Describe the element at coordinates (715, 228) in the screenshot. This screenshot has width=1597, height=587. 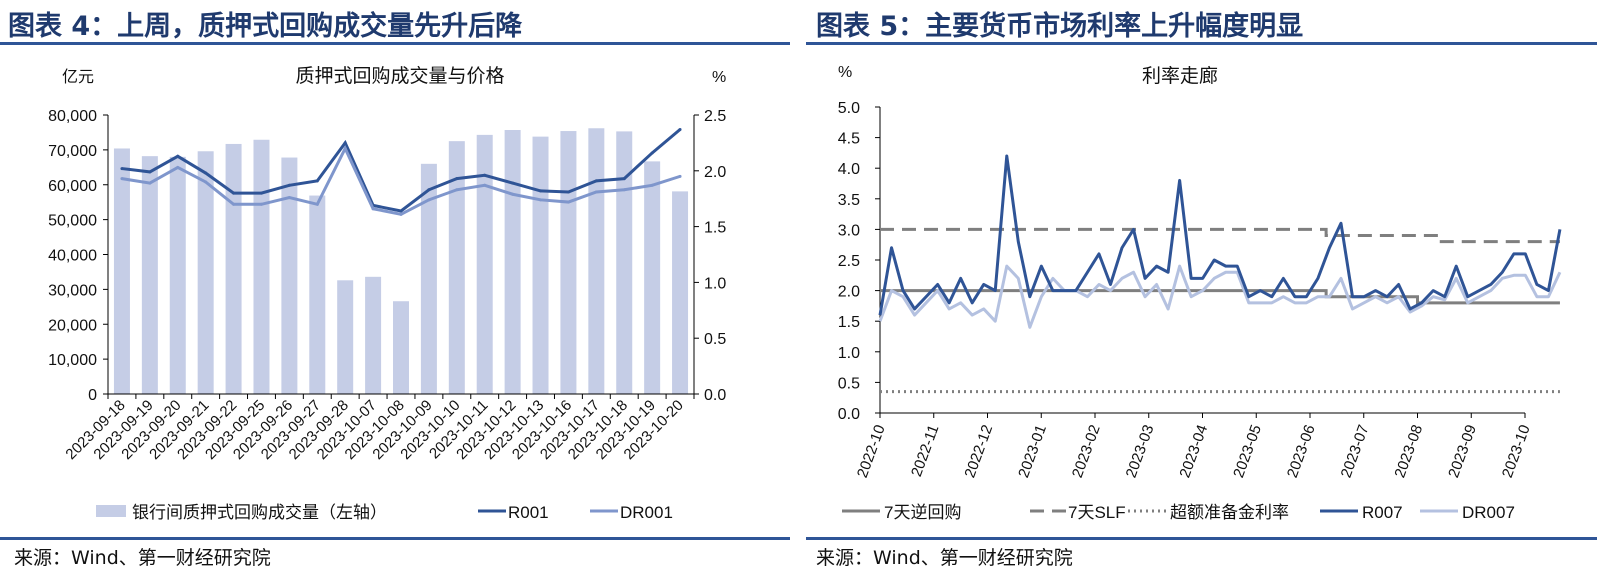
I see `right-y-tick-label: 1.5` at that location.